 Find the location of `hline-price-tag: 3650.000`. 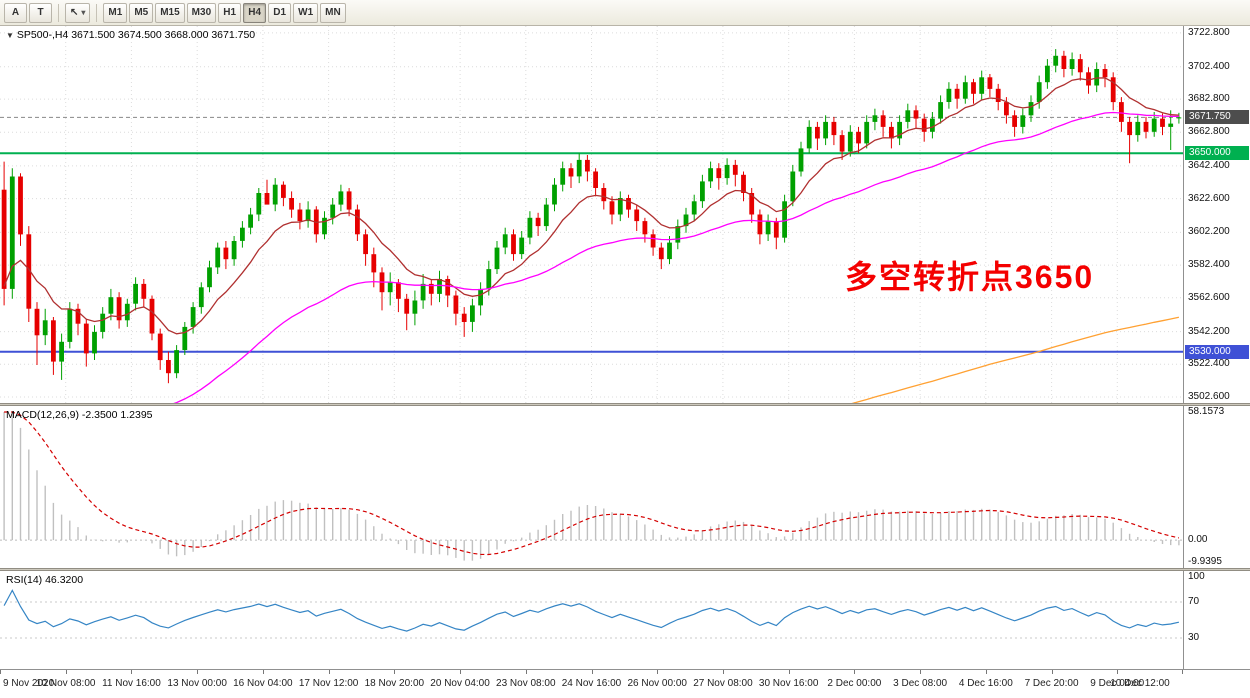

hline-price-tag: 3650.000 is located at coordinates (1217, 153).